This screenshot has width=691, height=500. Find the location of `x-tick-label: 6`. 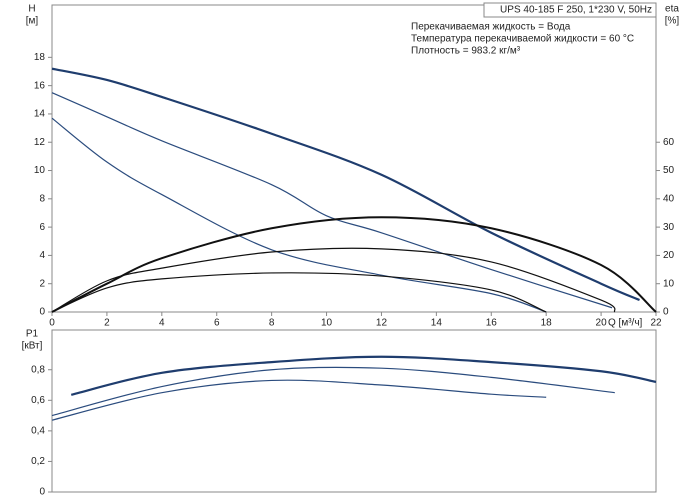

x-tick-label: 6 is located at coordinates (217, 323).